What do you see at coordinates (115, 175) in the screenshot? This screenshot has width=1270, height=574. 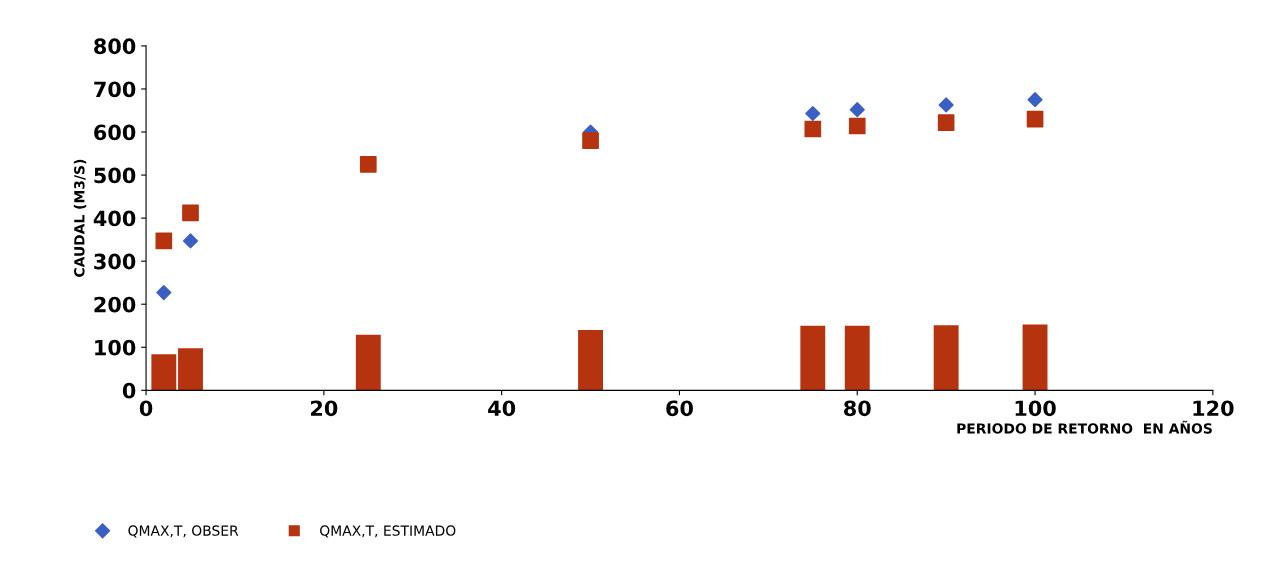 I see `y-tick-label: 500` at bounding box center [115, 175].